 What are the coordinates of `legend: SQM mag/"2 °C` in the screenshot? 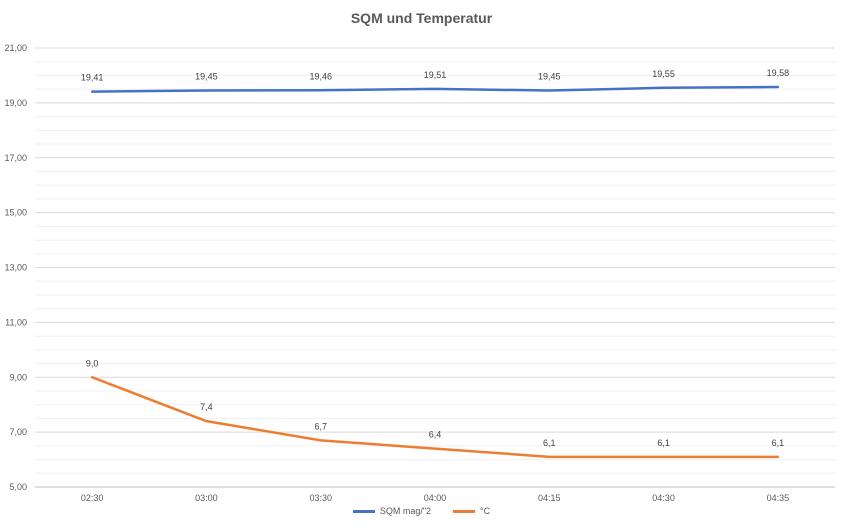 It's located at (421, 511).